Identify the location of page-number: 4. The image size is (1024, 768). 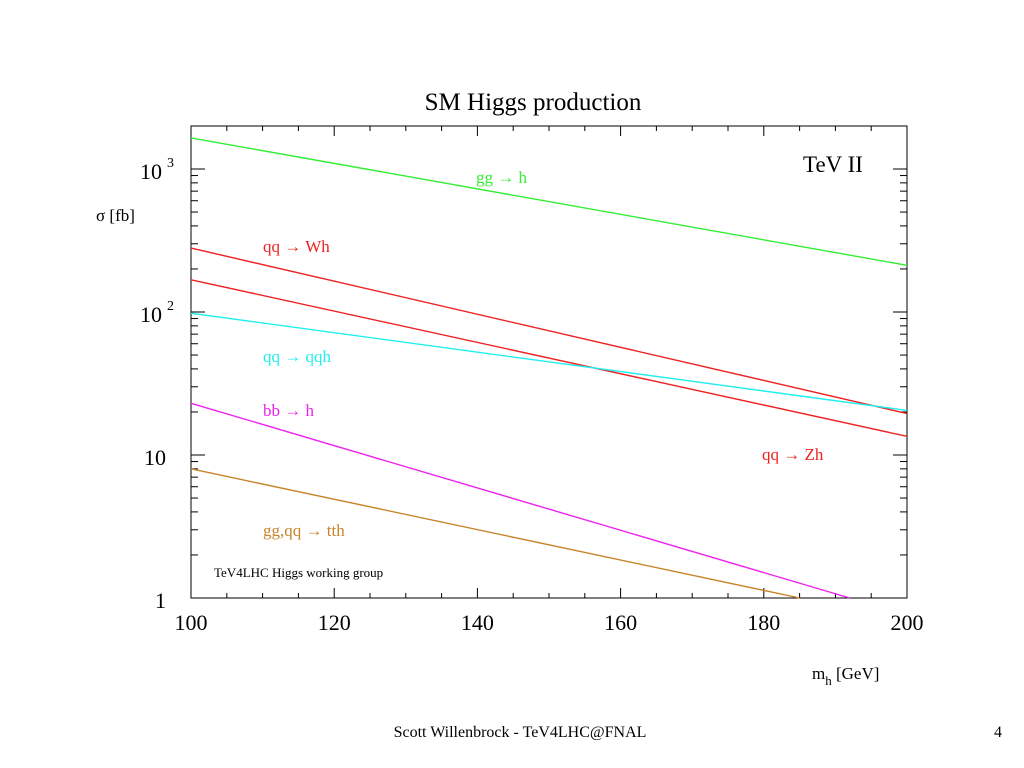
(998, 732).